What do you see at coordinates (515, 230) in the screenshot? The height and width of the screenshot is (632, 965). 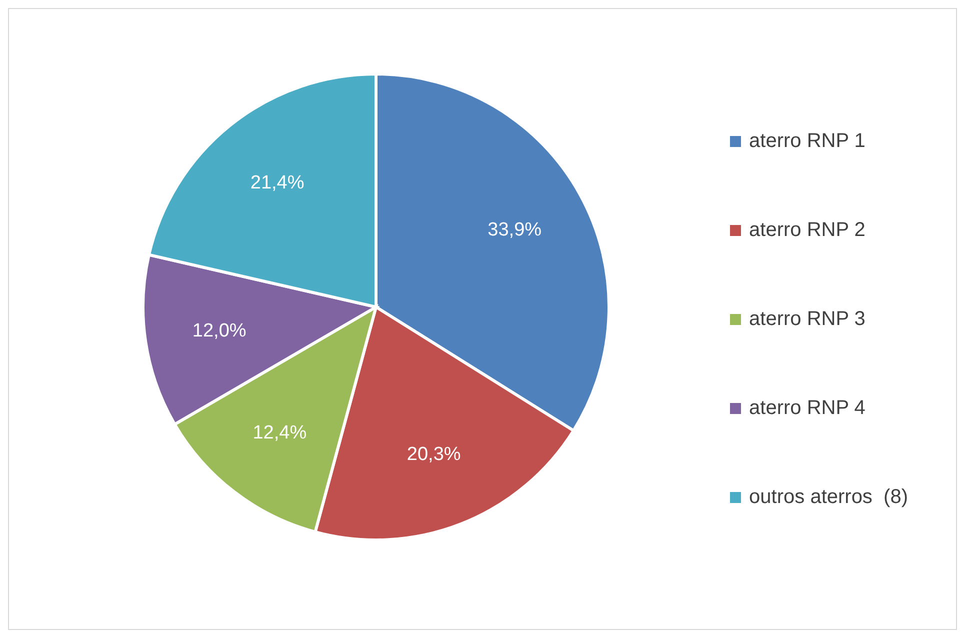 I see `data-label: 33,9%` at bounding box center [515, 230].